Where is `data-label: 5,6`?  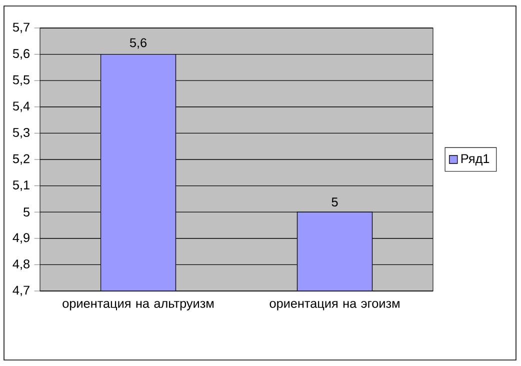 data-label: 5,6 is located at coordinates (138, 43).